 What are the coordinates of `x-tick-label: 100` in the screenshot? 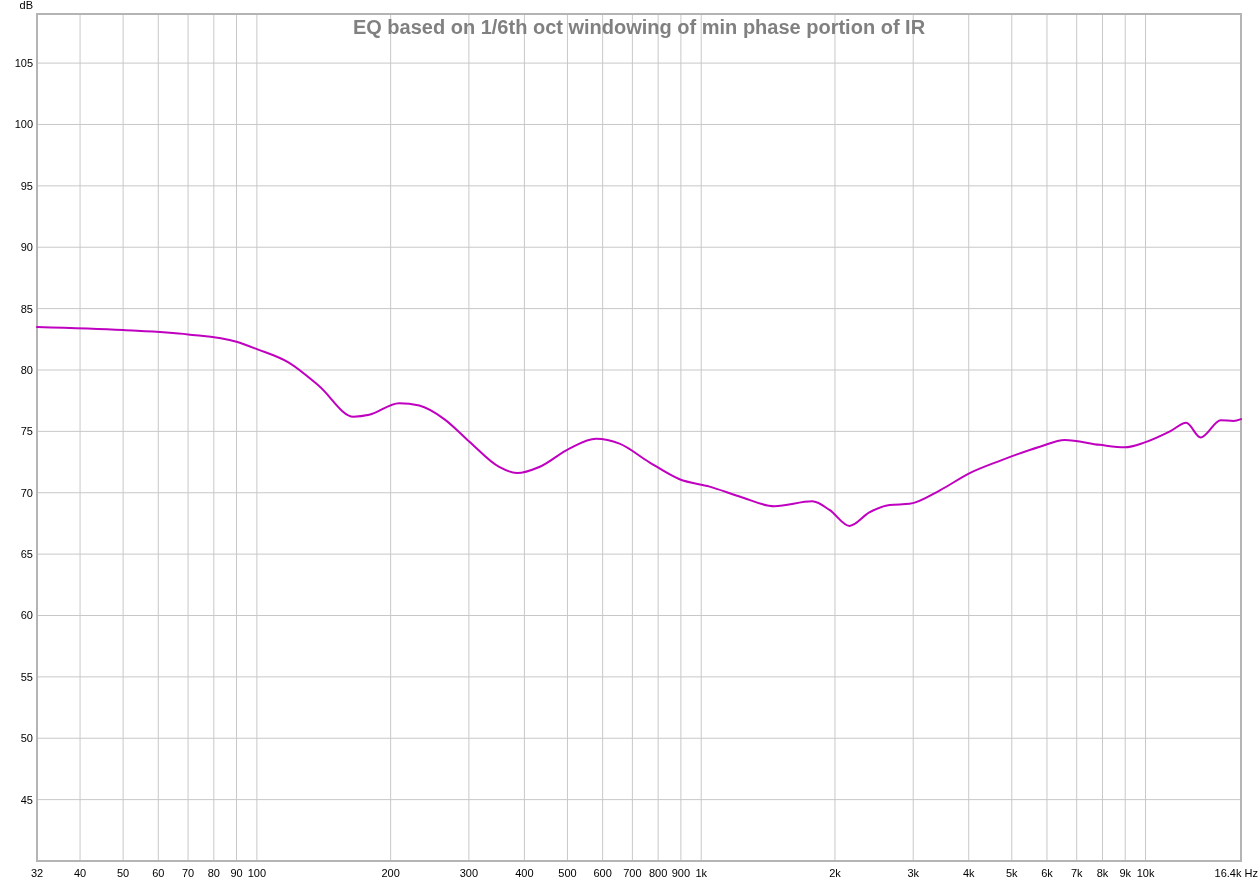 It's located at (257, 873).